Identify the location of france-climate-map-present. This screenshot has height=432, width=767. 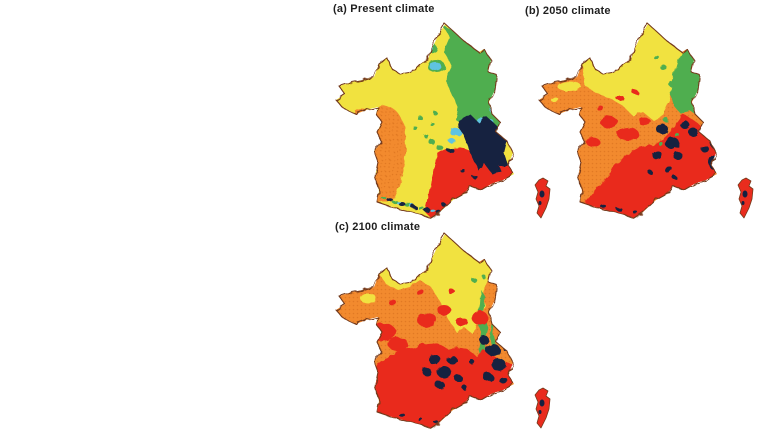
(443, 121).